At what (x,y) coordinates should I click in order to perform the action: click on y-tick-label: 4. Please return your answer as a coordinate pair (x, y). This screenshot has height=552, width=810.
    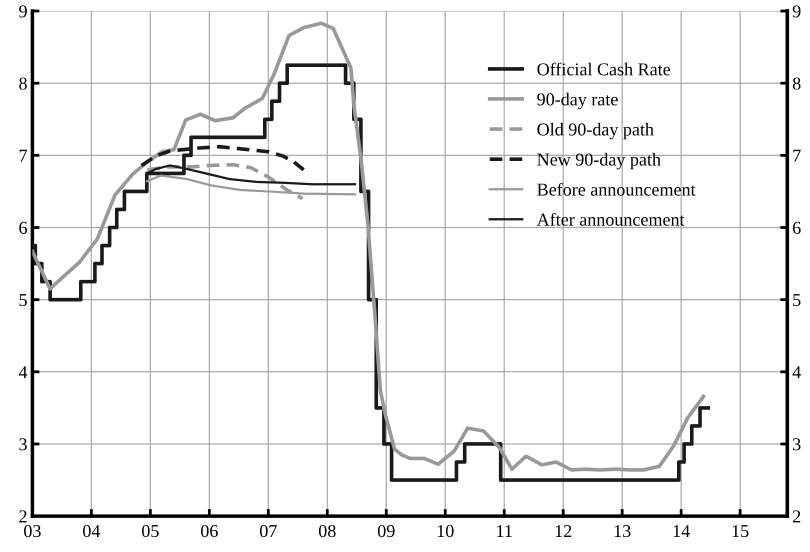
    Looking at the image, I should click on (23, 372).